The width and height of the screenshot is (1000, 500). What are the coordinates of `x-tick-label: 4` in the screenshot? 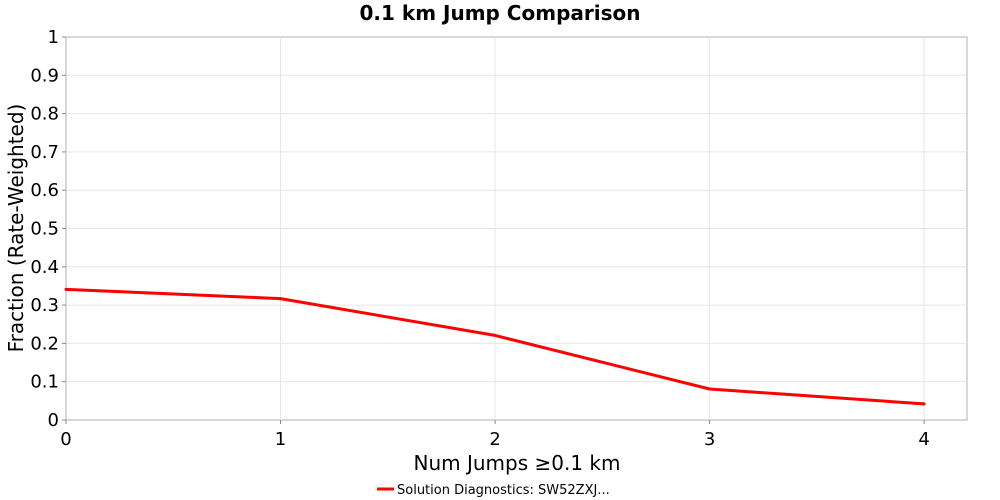 It's located at (923, 439).